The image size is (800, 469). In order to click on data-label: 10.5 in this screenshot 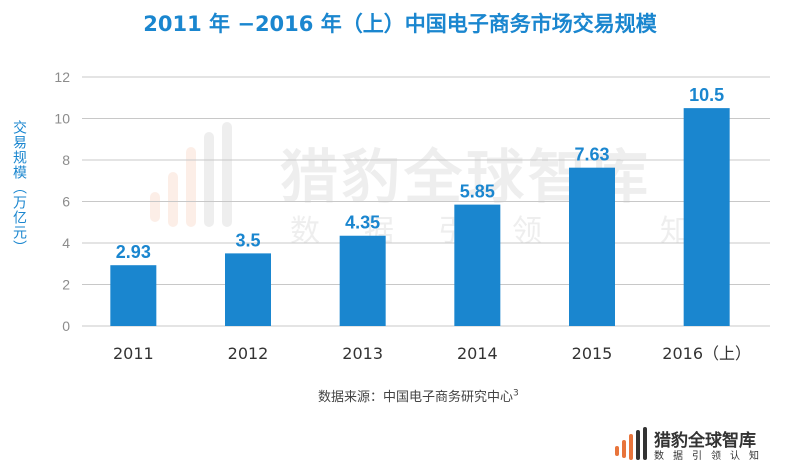, I will do `click(706, 95)`.